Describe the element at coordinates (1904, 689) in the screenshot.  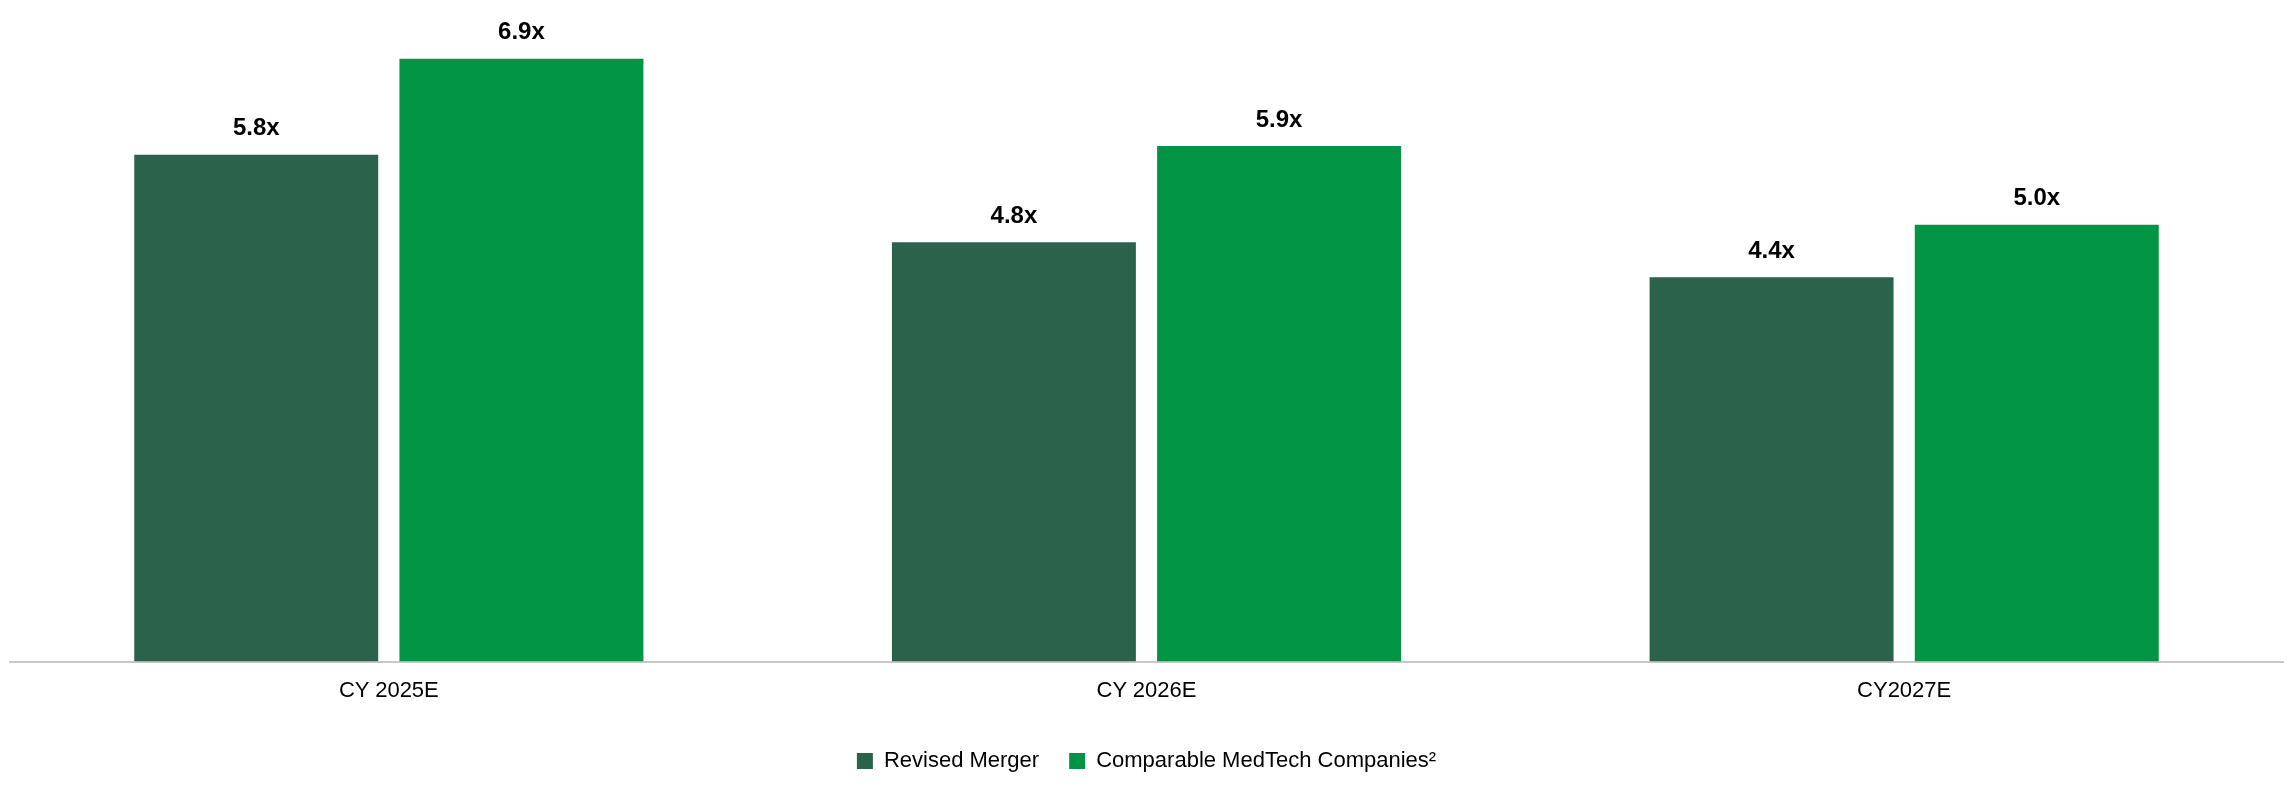
I see `x-tick-label: CY2027E` at that location.